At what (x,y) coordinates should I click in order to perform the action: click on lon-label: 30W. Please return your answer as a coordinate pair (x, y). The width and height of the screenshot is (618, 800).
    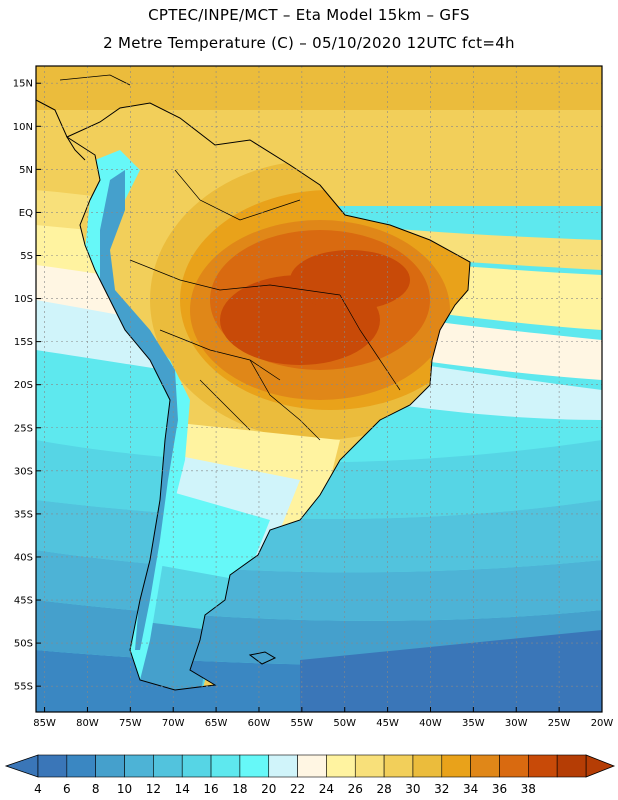
    Looking at the image, I should click on (516, 723).